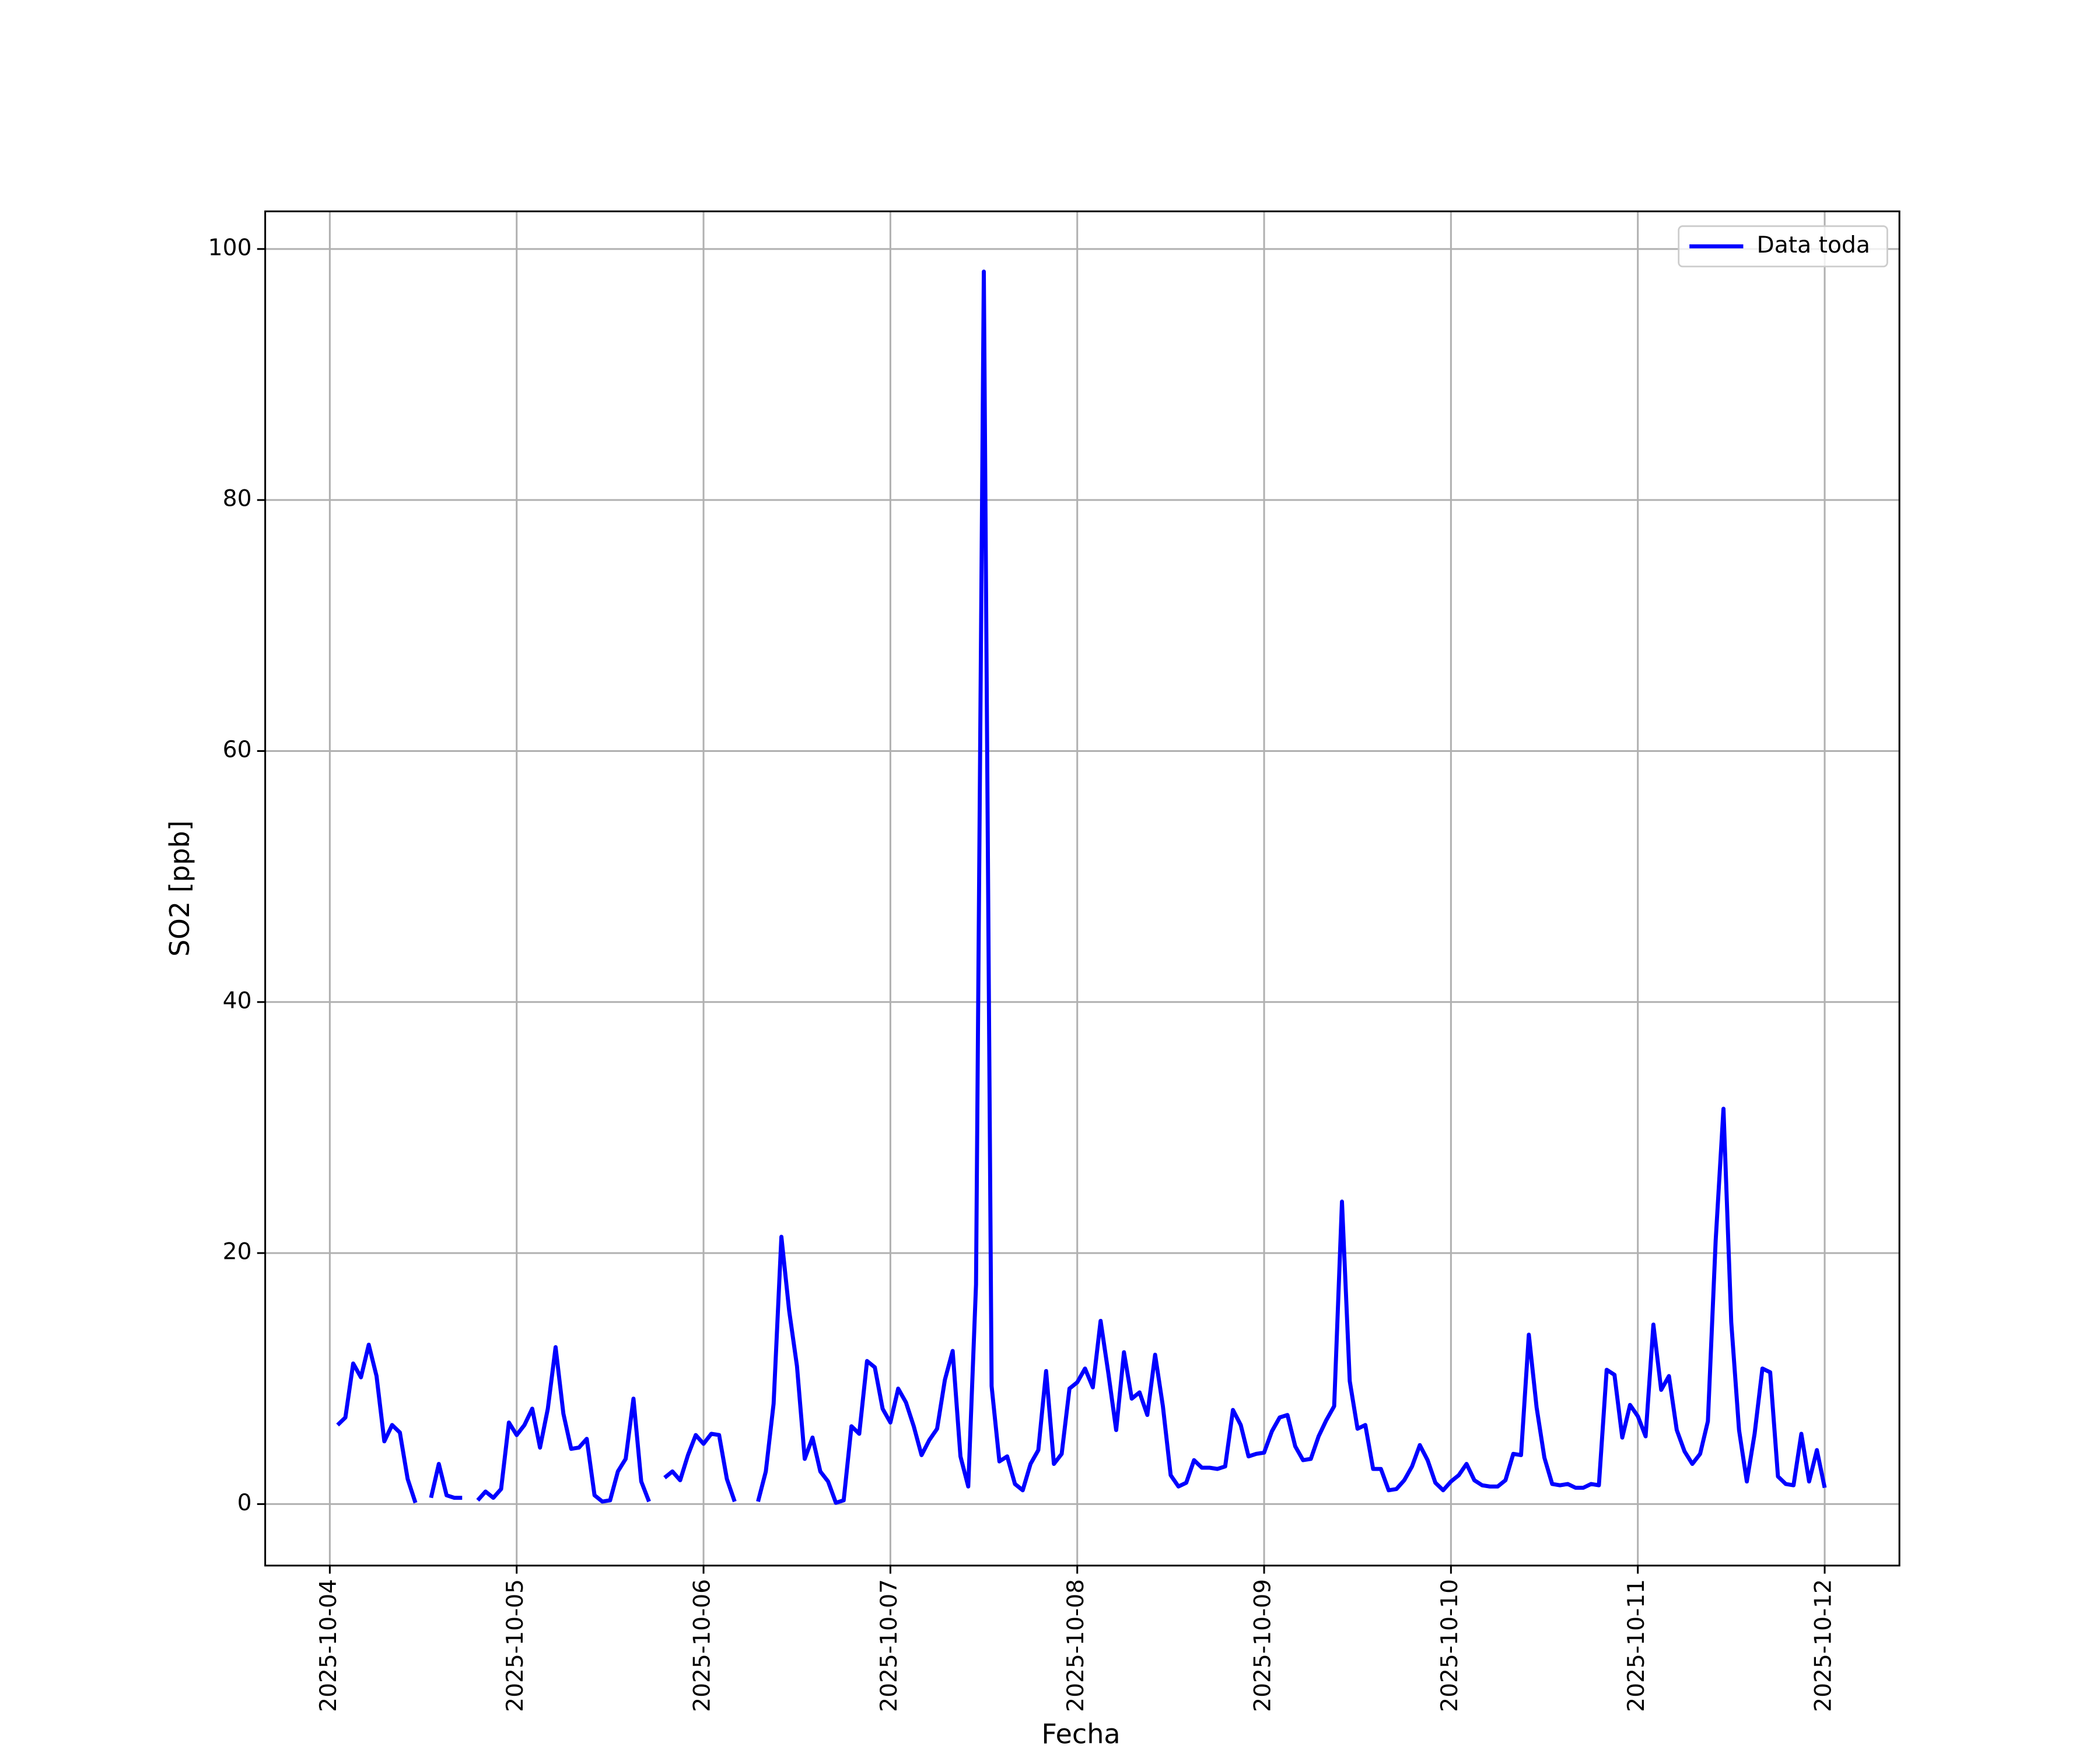  What do you see at coordinates (329, 1645) in the screenshot?
I see `x-tick-label: 2025-10-04` at bounding box center [329, 1645].